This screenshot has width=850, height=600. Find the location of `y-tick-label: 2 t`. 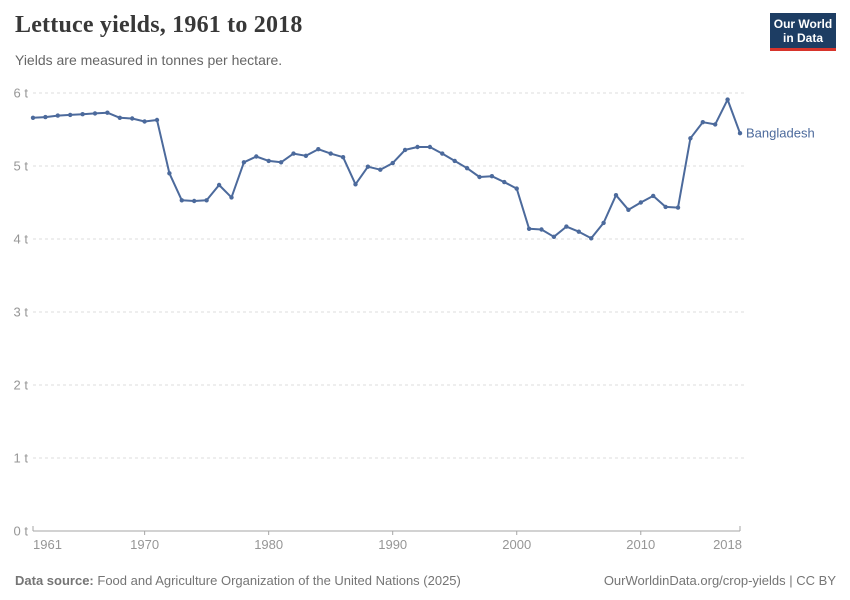

y-tick-label: 2 t is located at coordinates (21, 385).